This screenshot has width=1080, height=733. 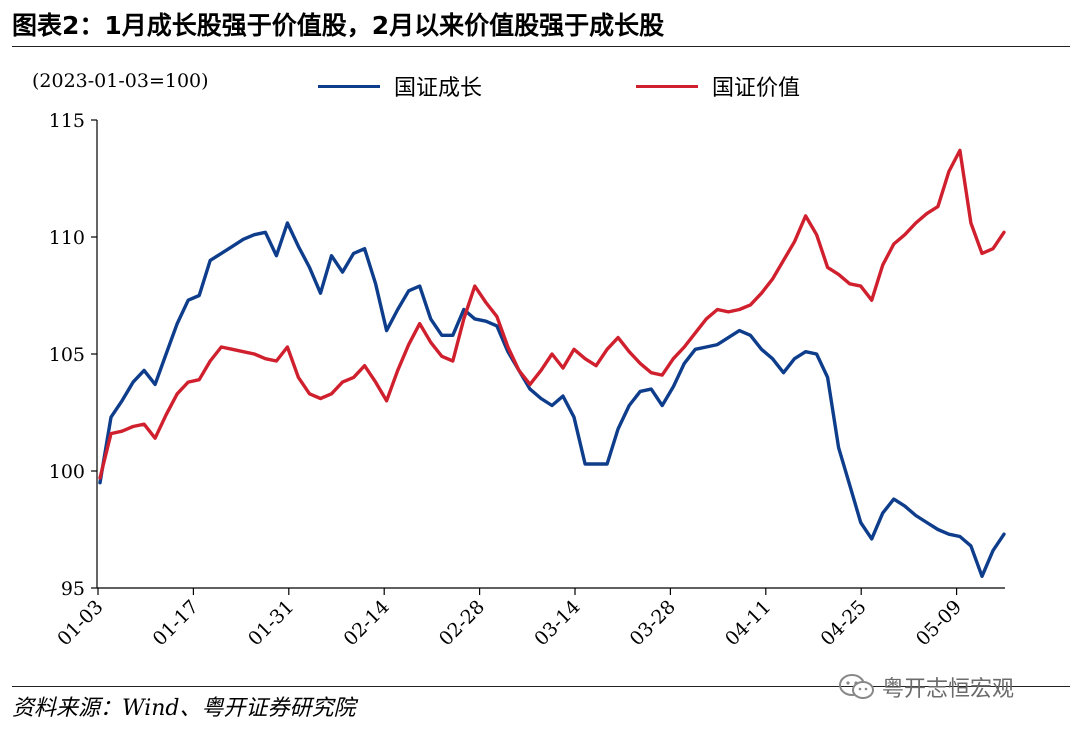 I want to click on y-tick-label: 95, so click(x=73, y=589).